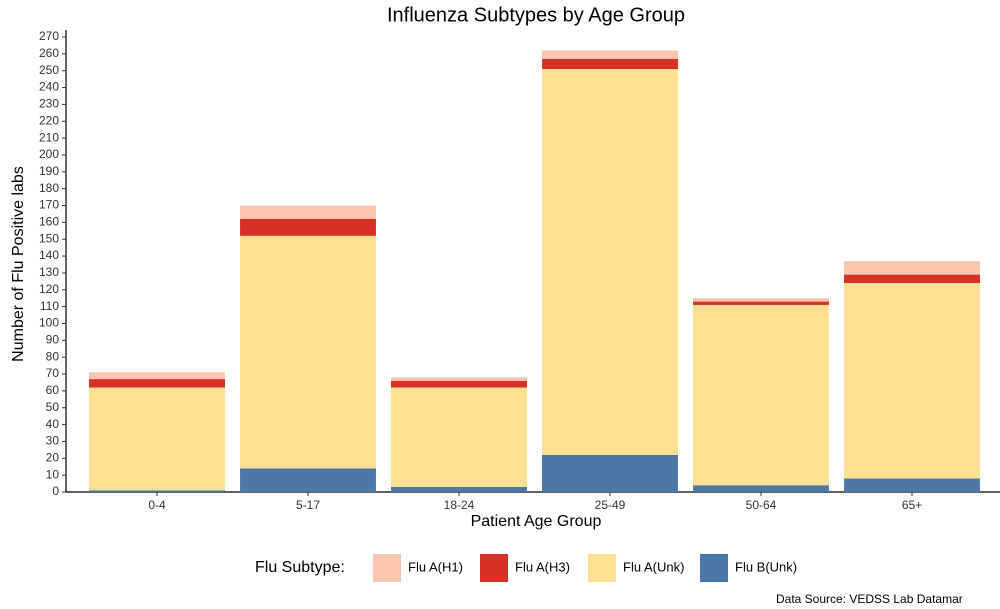  I want to click on y-tick-label: 20, so click(53, 457).